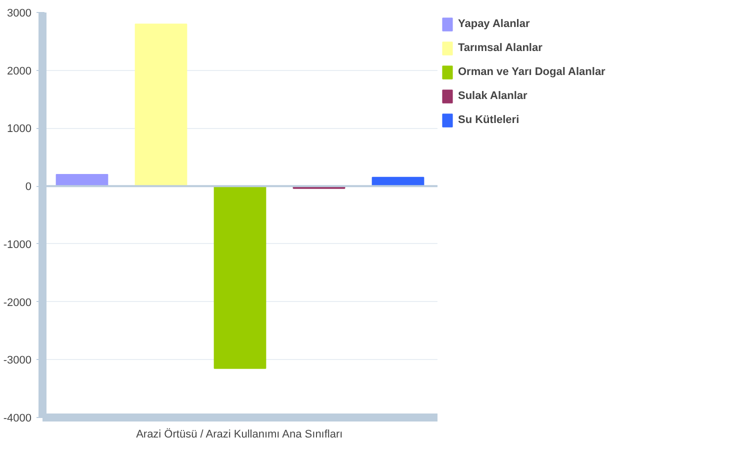 The image size is (745, 468). Describe the element at coordinates (494, 24) in the screenshot. I see `legend-label: Yapay Alanlar` at that location.